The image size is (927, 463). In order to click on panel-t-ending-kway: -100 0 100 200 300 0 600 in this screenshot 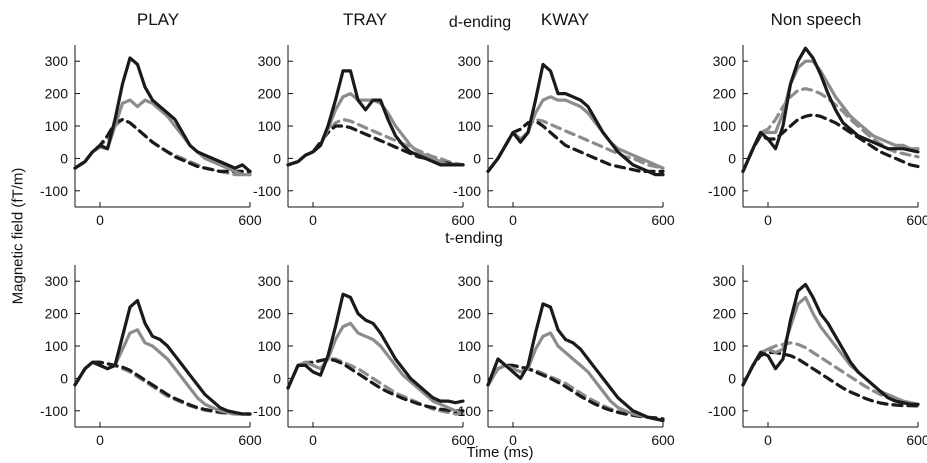, I will do `click(564, 356)`.